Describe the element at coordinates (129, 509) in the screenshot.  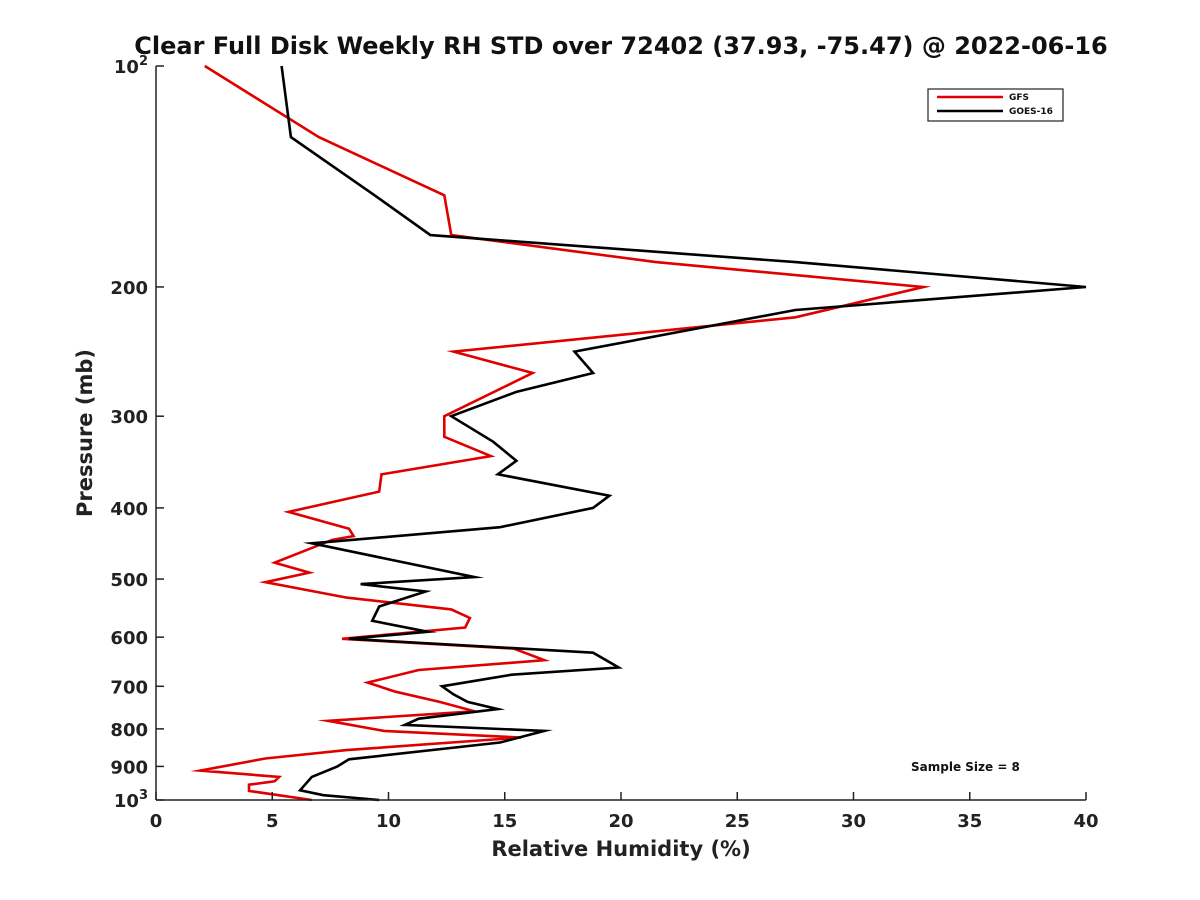
I see `y-tick-label: 400` at that location.